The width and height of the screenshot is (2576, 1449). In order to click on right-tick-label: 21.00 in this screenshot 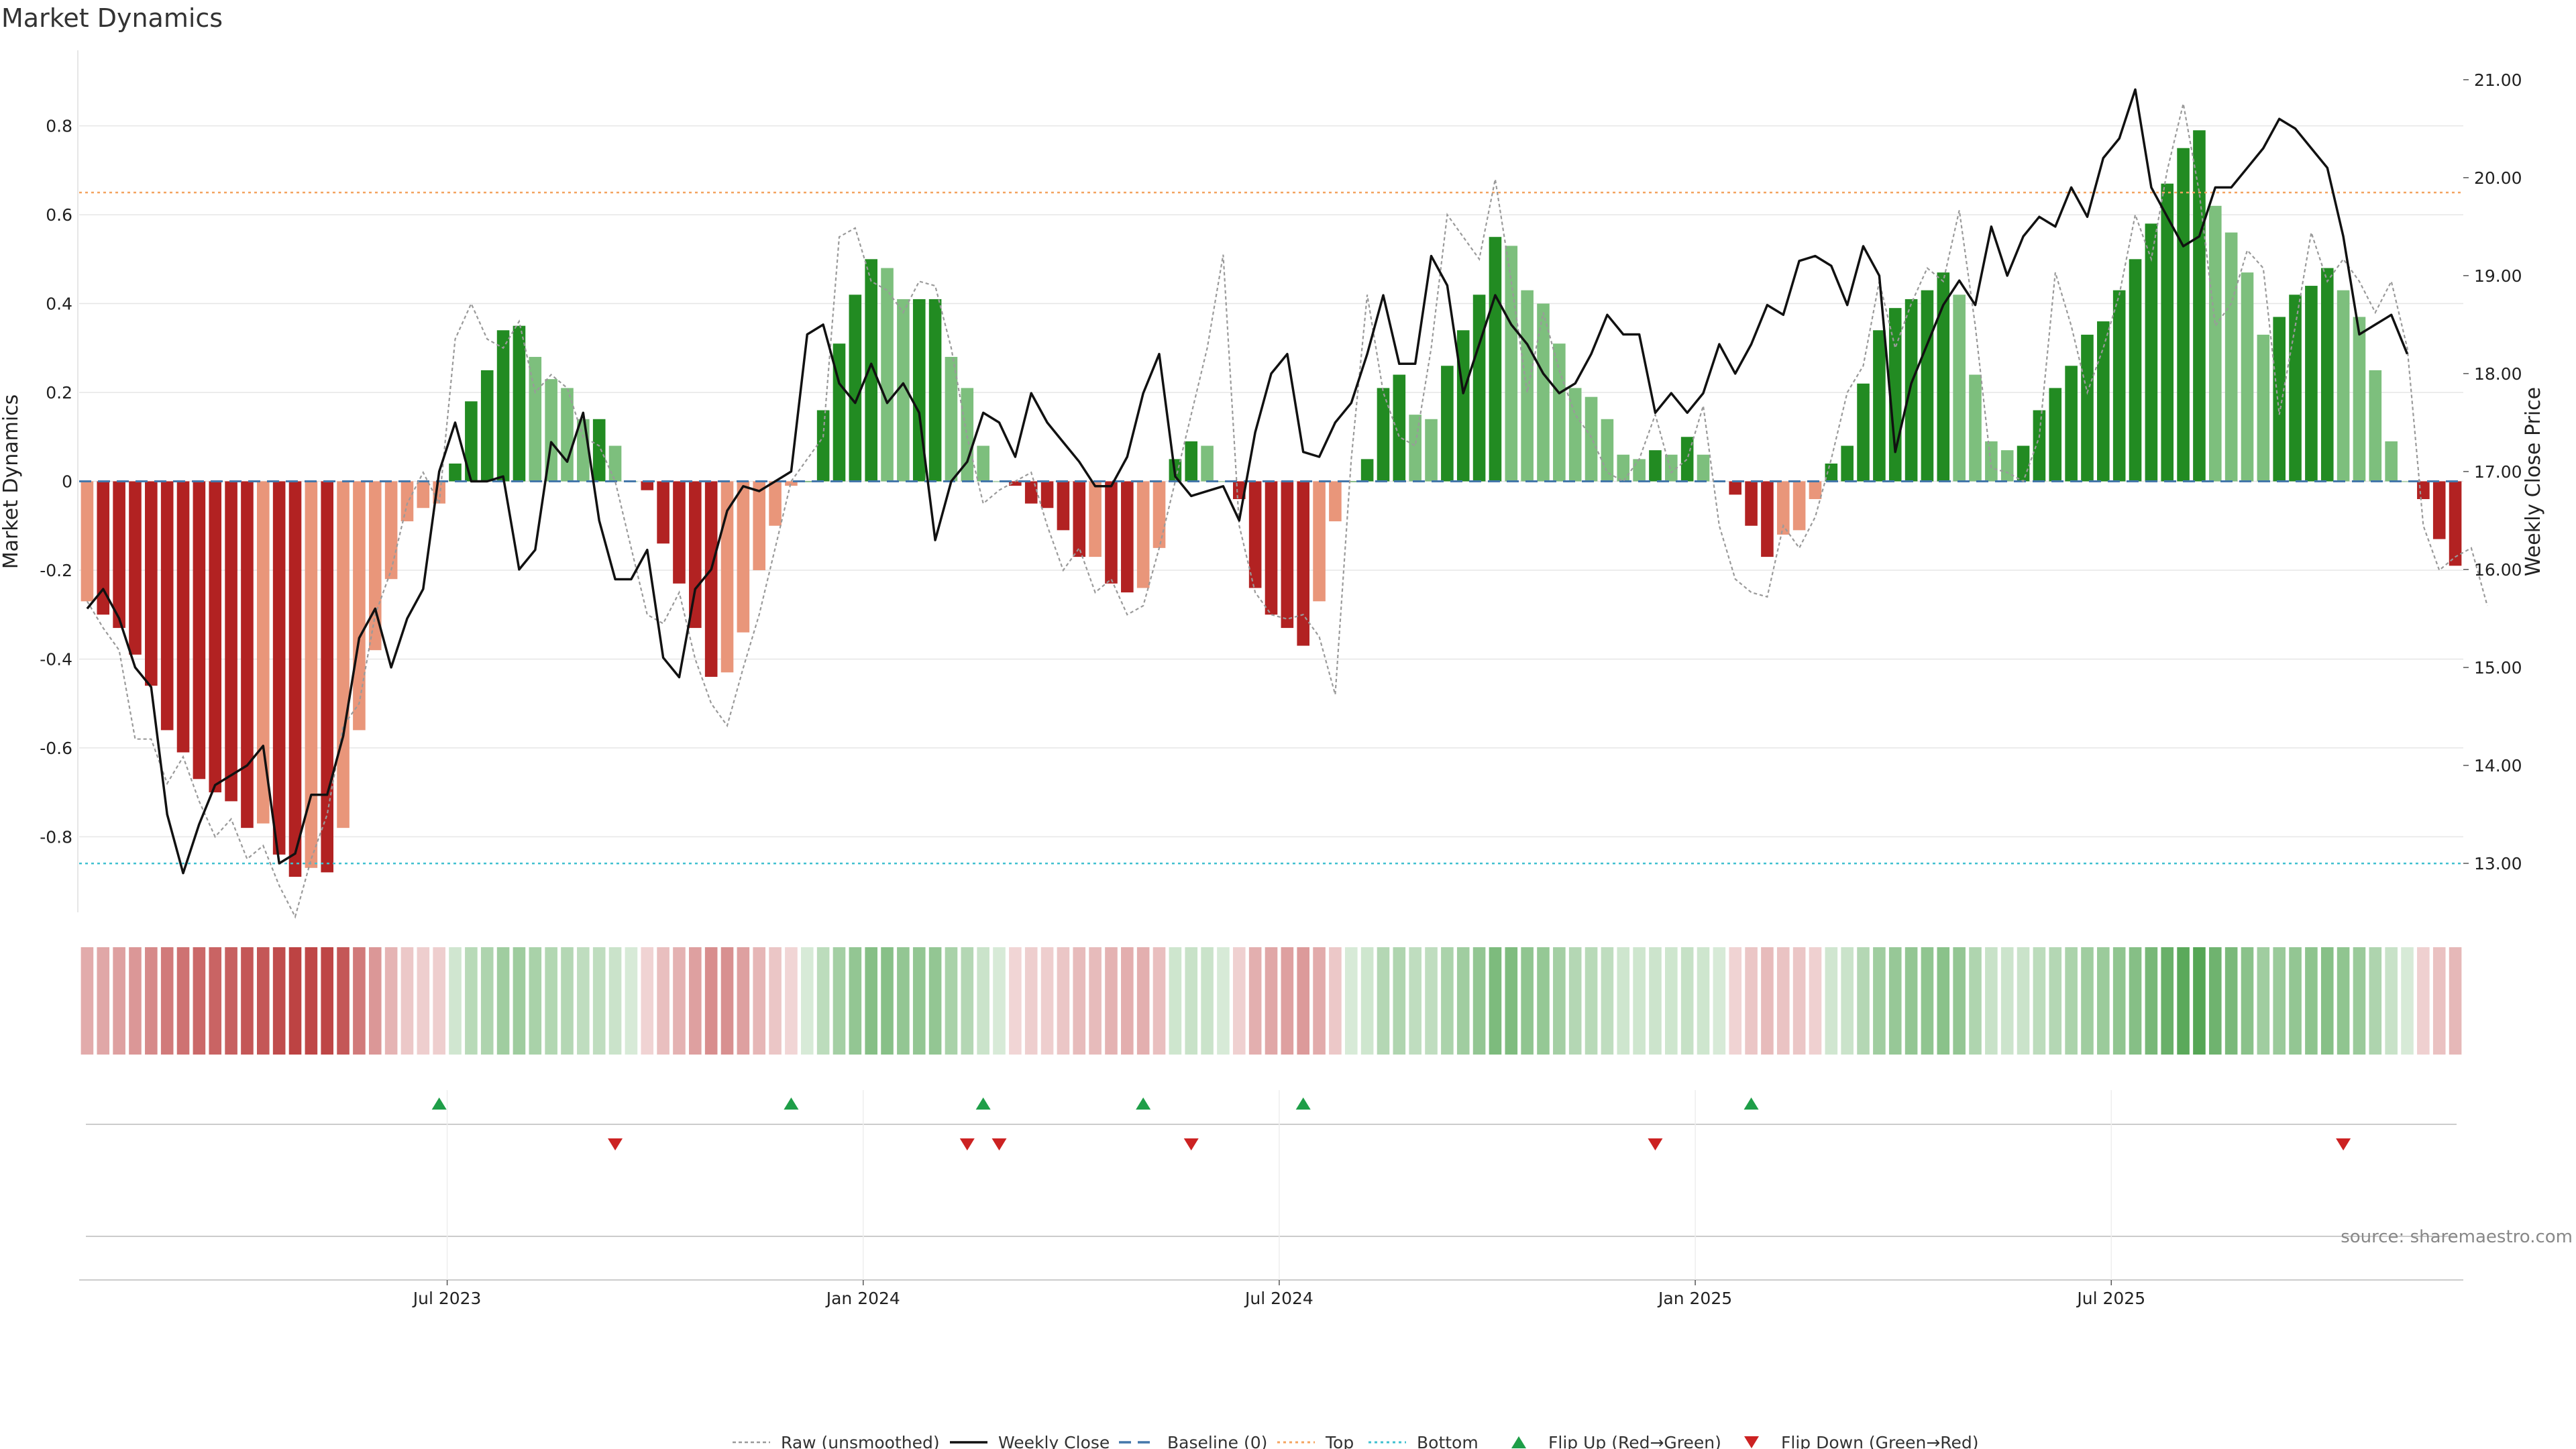, I will do `click(2498, 80)`.